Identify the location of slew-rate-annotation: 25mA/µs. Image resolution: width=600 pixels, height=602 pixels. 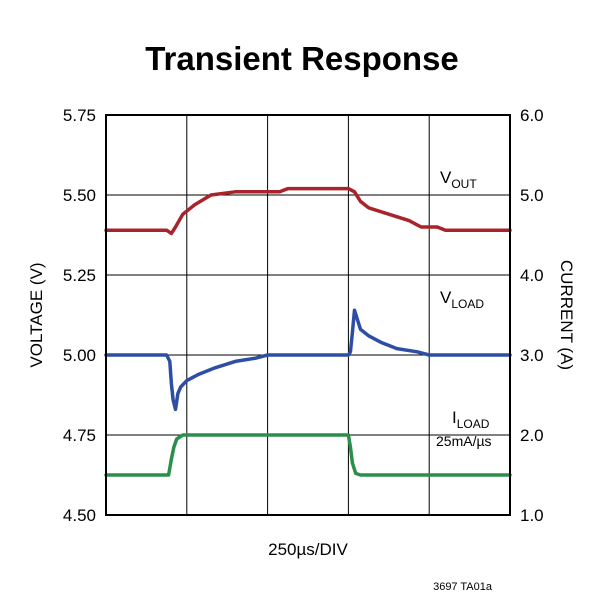
(464, 441).